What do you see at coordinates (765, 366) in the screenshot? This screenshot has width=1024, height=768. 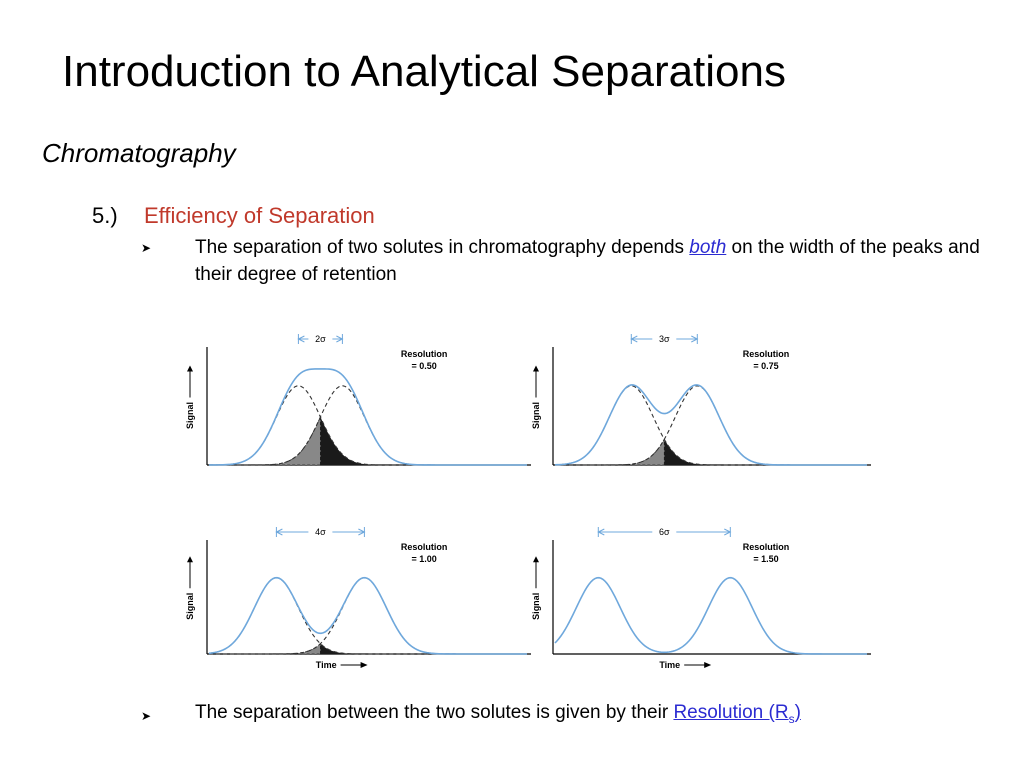 I see `resolution-value: = 0.75` at bounding box center [765, 366].